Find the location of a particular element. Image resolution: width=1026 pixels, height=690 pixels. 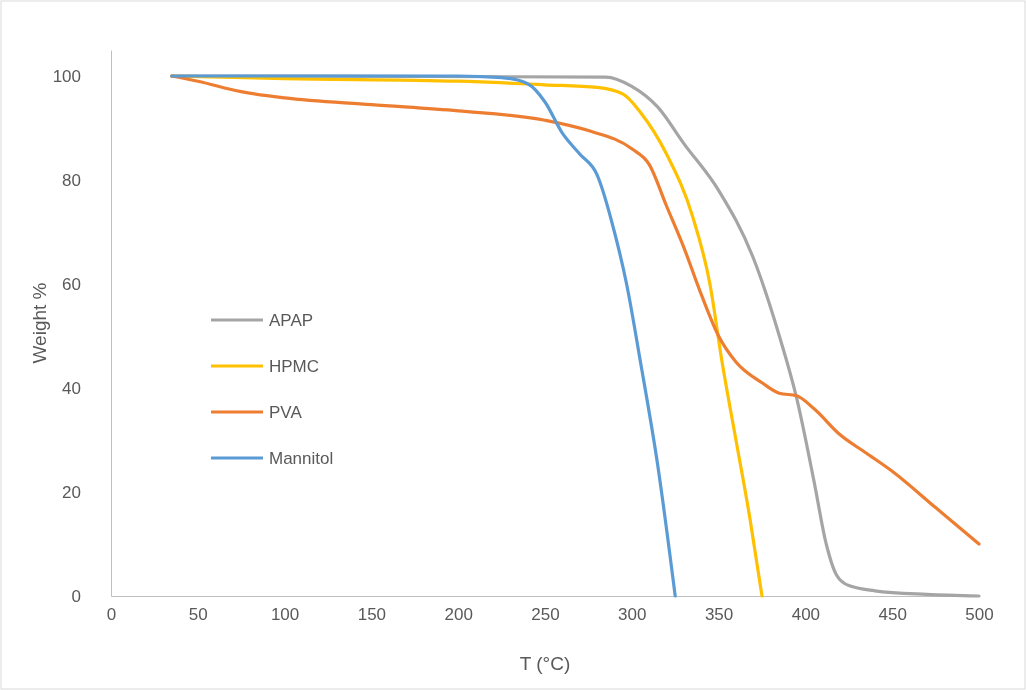

x-tick-label: 0 is located at coordinates (111, 615).